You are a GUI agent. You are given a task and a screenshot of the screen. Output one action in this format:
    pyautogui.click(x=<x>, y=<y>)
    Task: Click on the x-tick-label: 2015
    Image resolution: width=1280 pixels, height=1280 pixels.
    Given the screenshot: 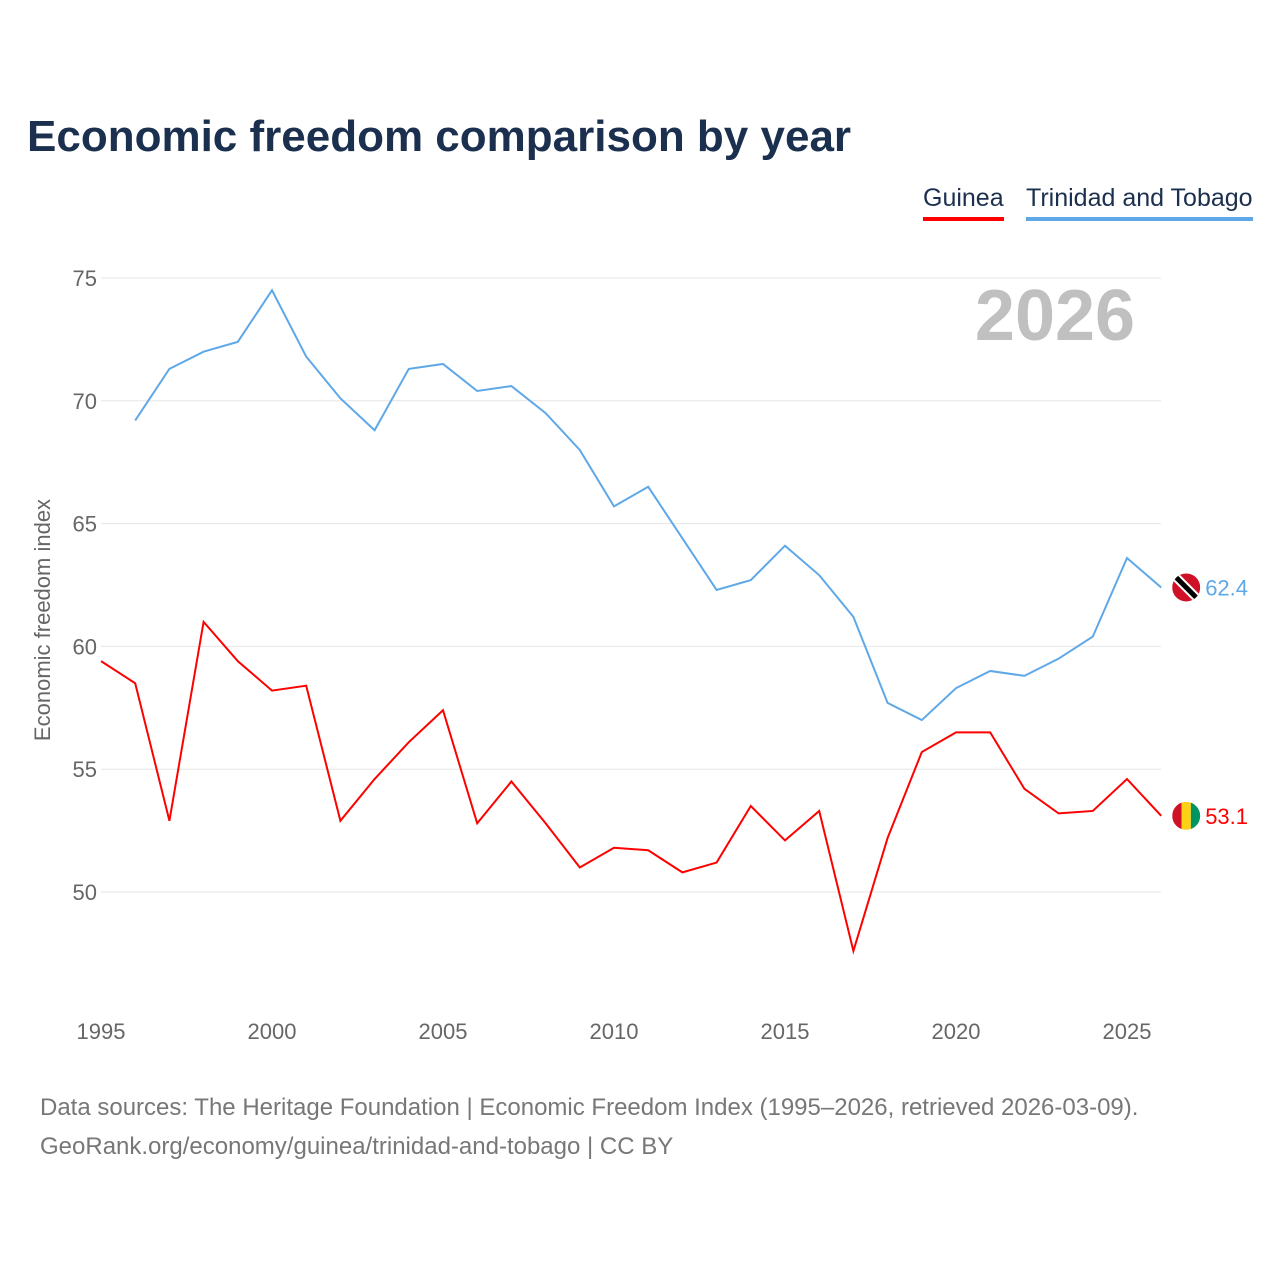 What is the action you would take?
    pyautogui.click(x=785, y=1031)
    